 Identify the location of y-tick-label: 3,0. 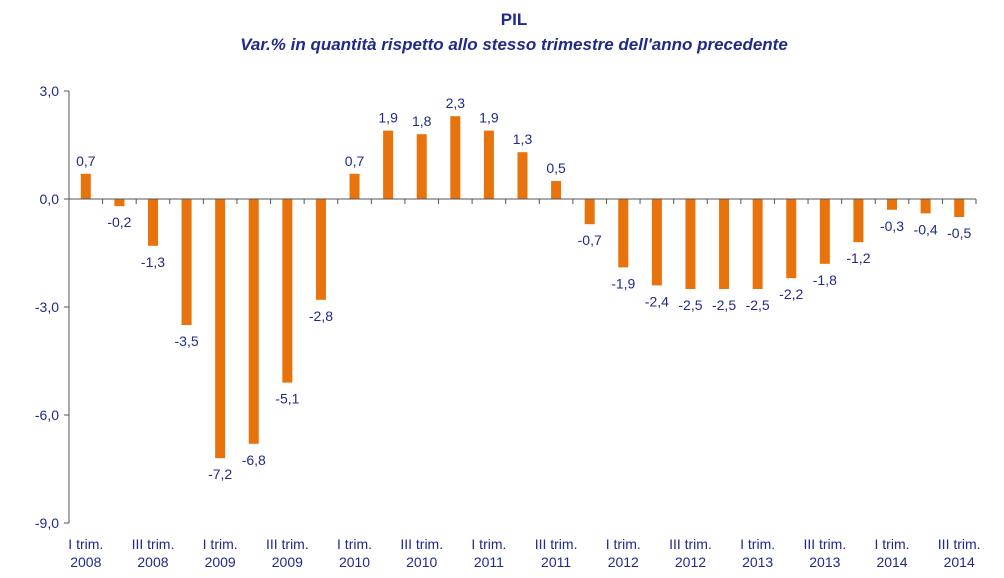
(50, 91).